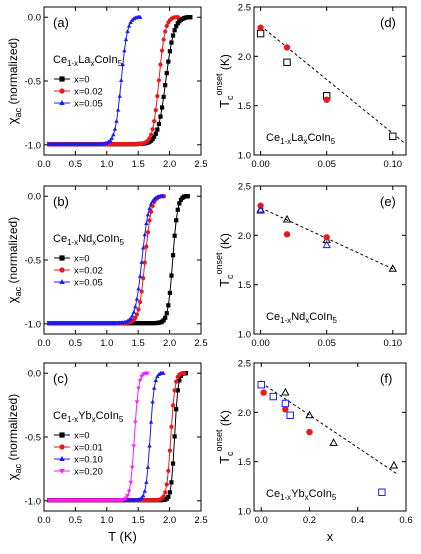 The height and width of the screenshot is (554, 421). Describe the element at coordinates (33, 145) in the screenshot. I see `panel-a-ytick-label: -1.0` at that location.